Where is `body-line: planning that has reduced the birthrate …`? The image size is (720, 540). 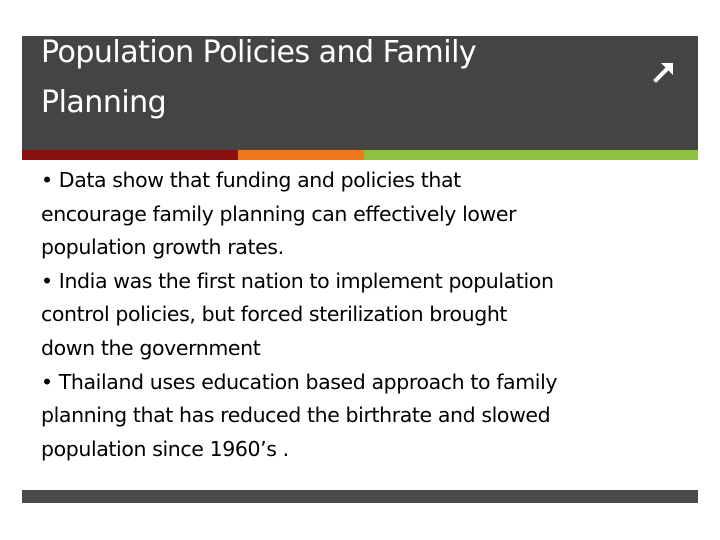
body-line: planning that has reduced the birthrate … is located at coordinates (296, 415).